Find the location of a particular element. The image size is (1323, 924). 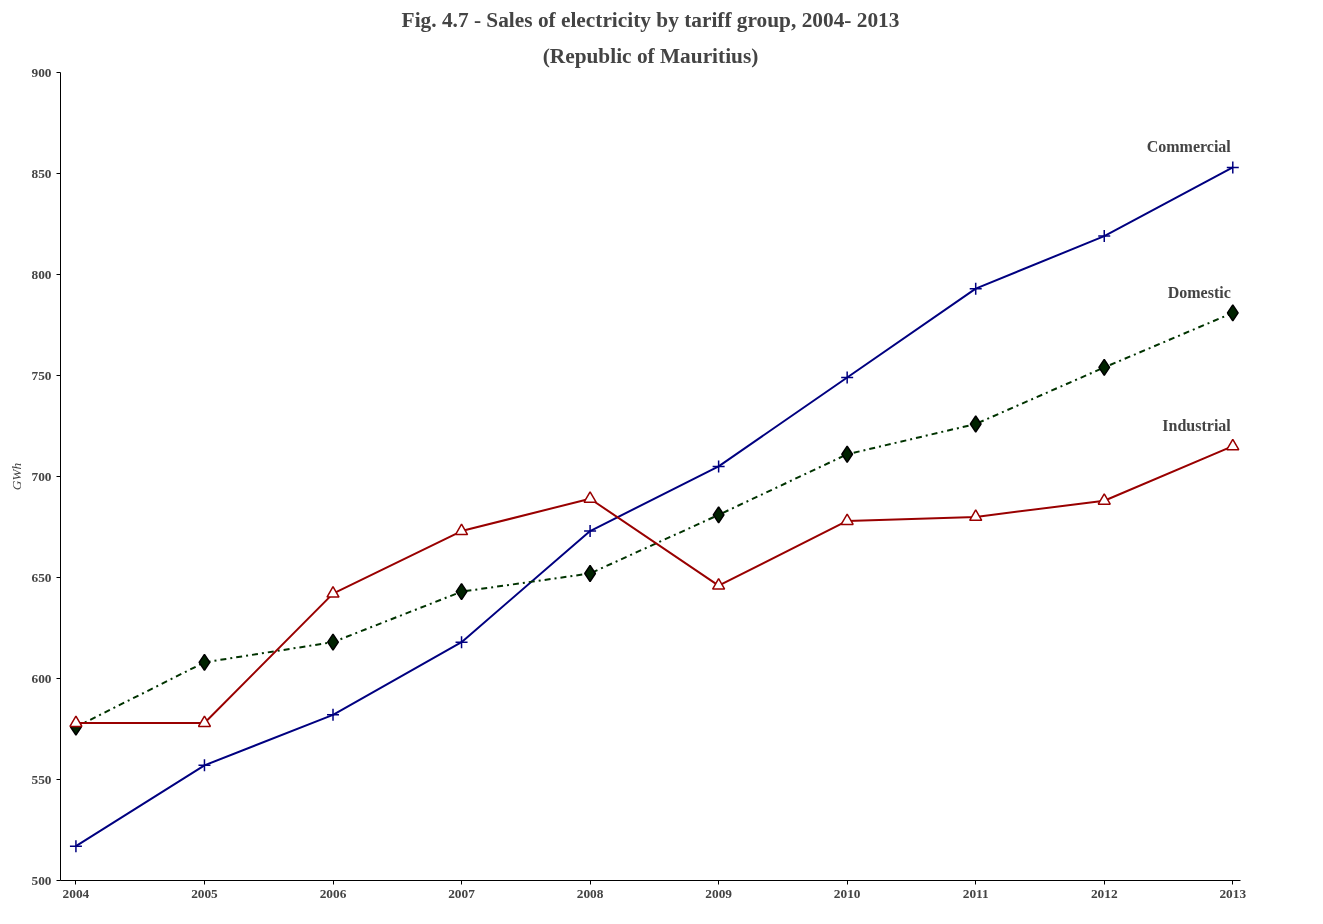

x-tick-label: 2008 is located at coordinates (590, 893).